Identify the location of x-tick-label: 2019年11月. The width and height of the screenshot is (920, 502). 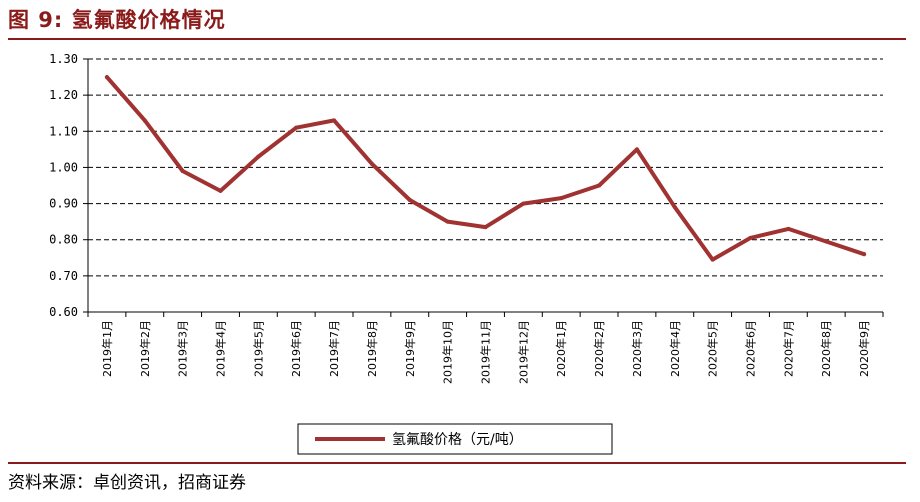
(486, 352).